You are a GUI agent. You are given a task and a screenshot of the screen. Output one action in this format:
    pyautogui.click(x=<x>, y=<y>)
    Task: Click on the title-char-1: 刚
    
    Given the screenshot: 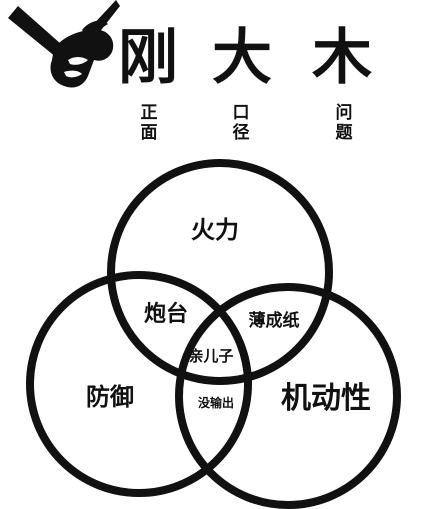 What is the action you would take?
    pyautogui.click(x=148, y=58)
    